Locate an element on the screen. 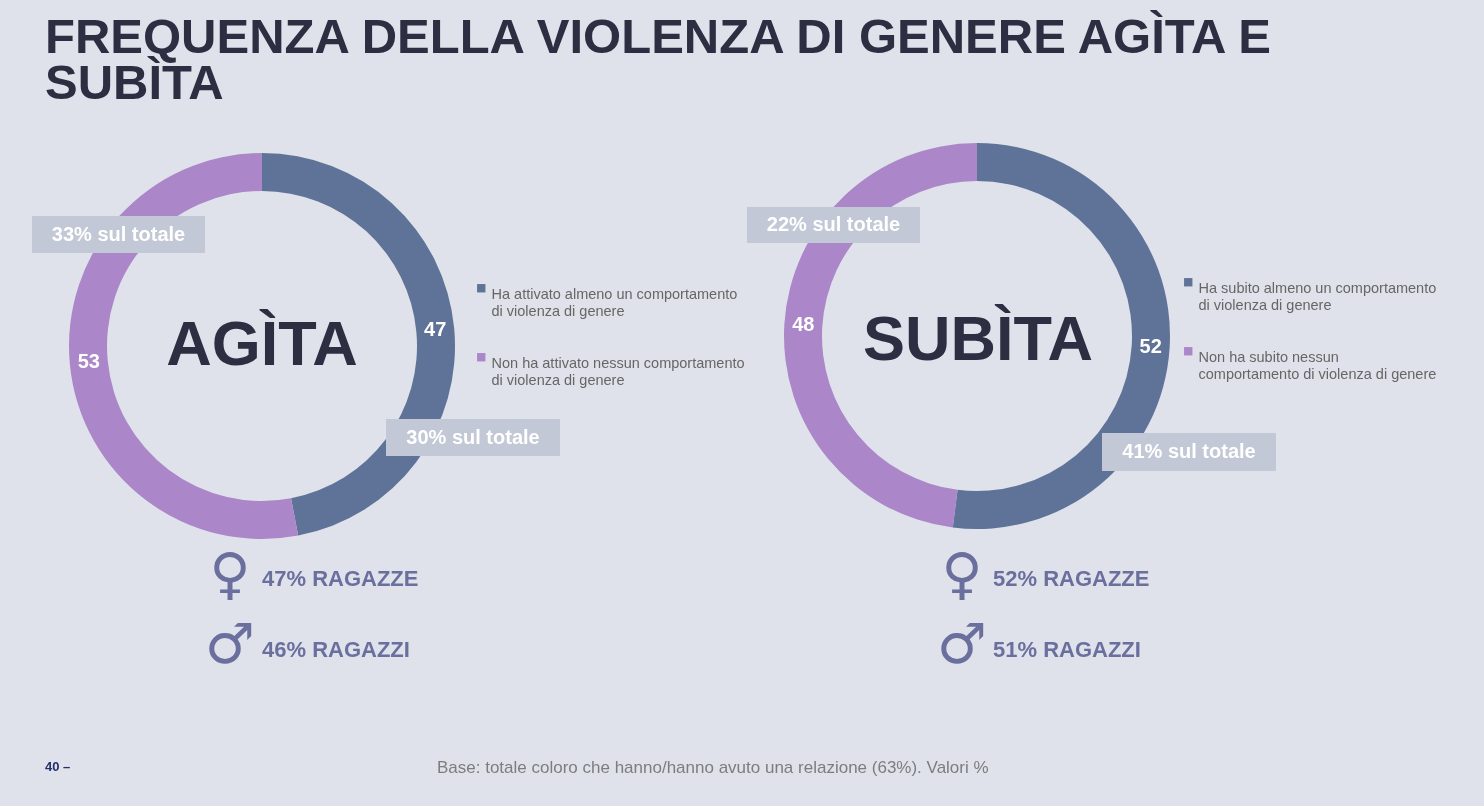  chart-title: FREQUENZA DELLA VIOLENZA DI GENERE AGÌTA E SUBÌTA is located at coordinates (658, 59).